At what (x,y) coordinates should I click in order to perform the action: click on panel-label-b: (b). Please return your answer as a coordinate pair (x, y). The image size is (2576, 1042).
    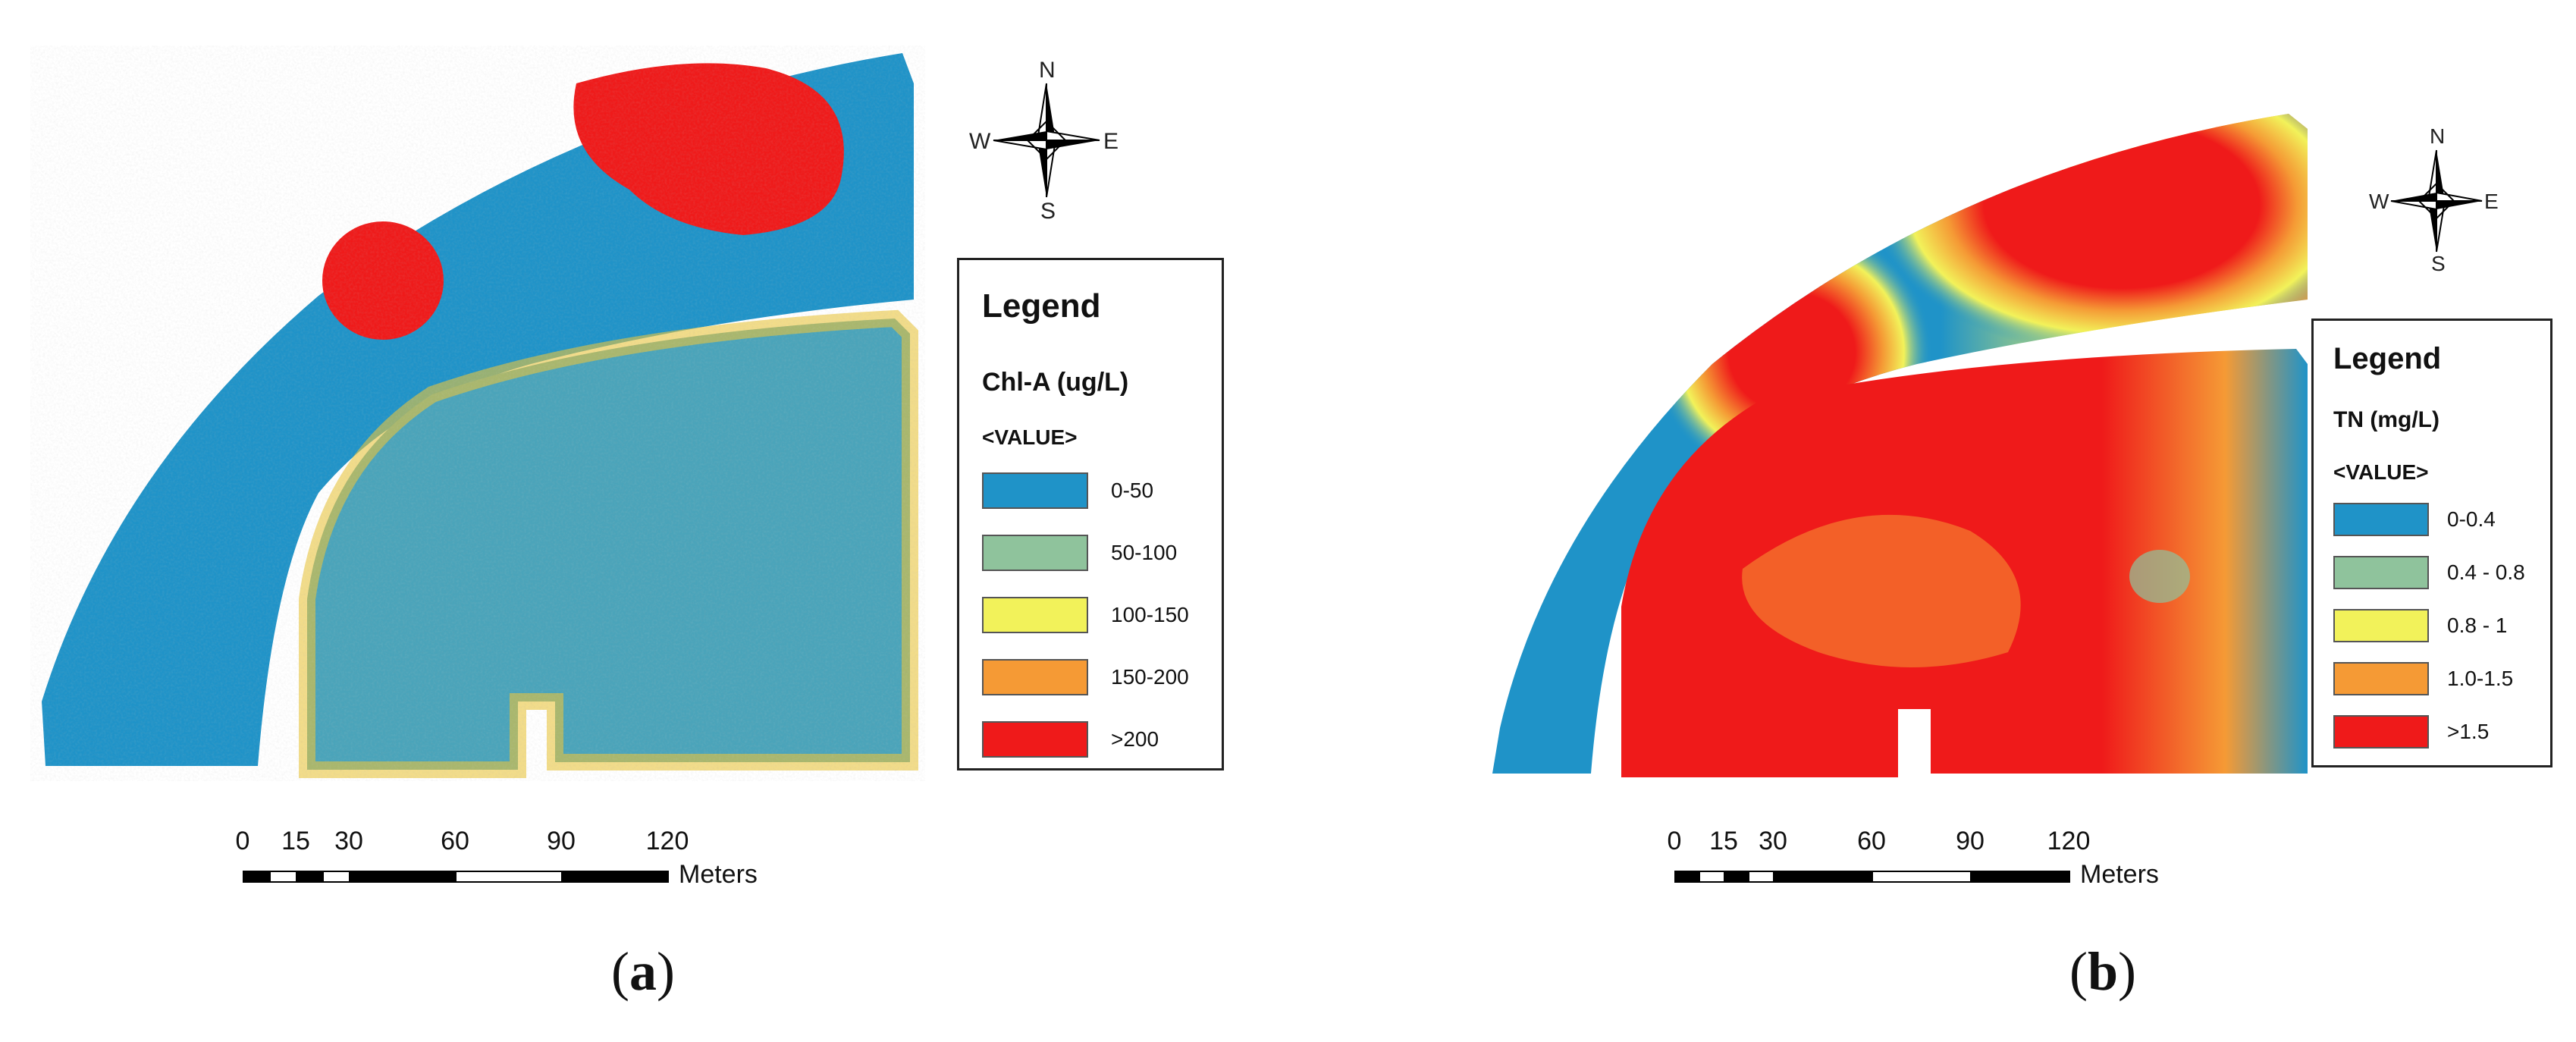
    Looking at the image, I should click on (2102, 971).